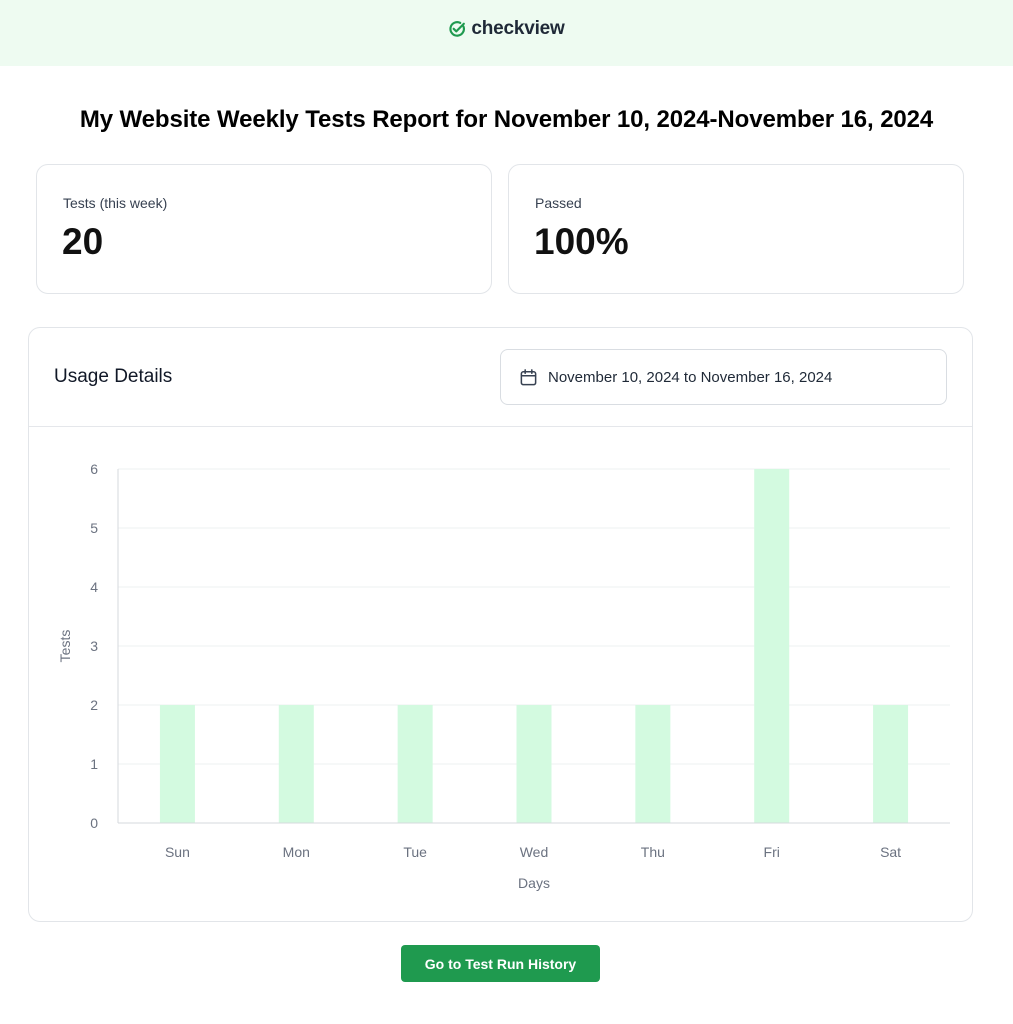 The width and height of the screenshot is (1013, 1024). I want to click on stat-value: 20, so click(83, 241).